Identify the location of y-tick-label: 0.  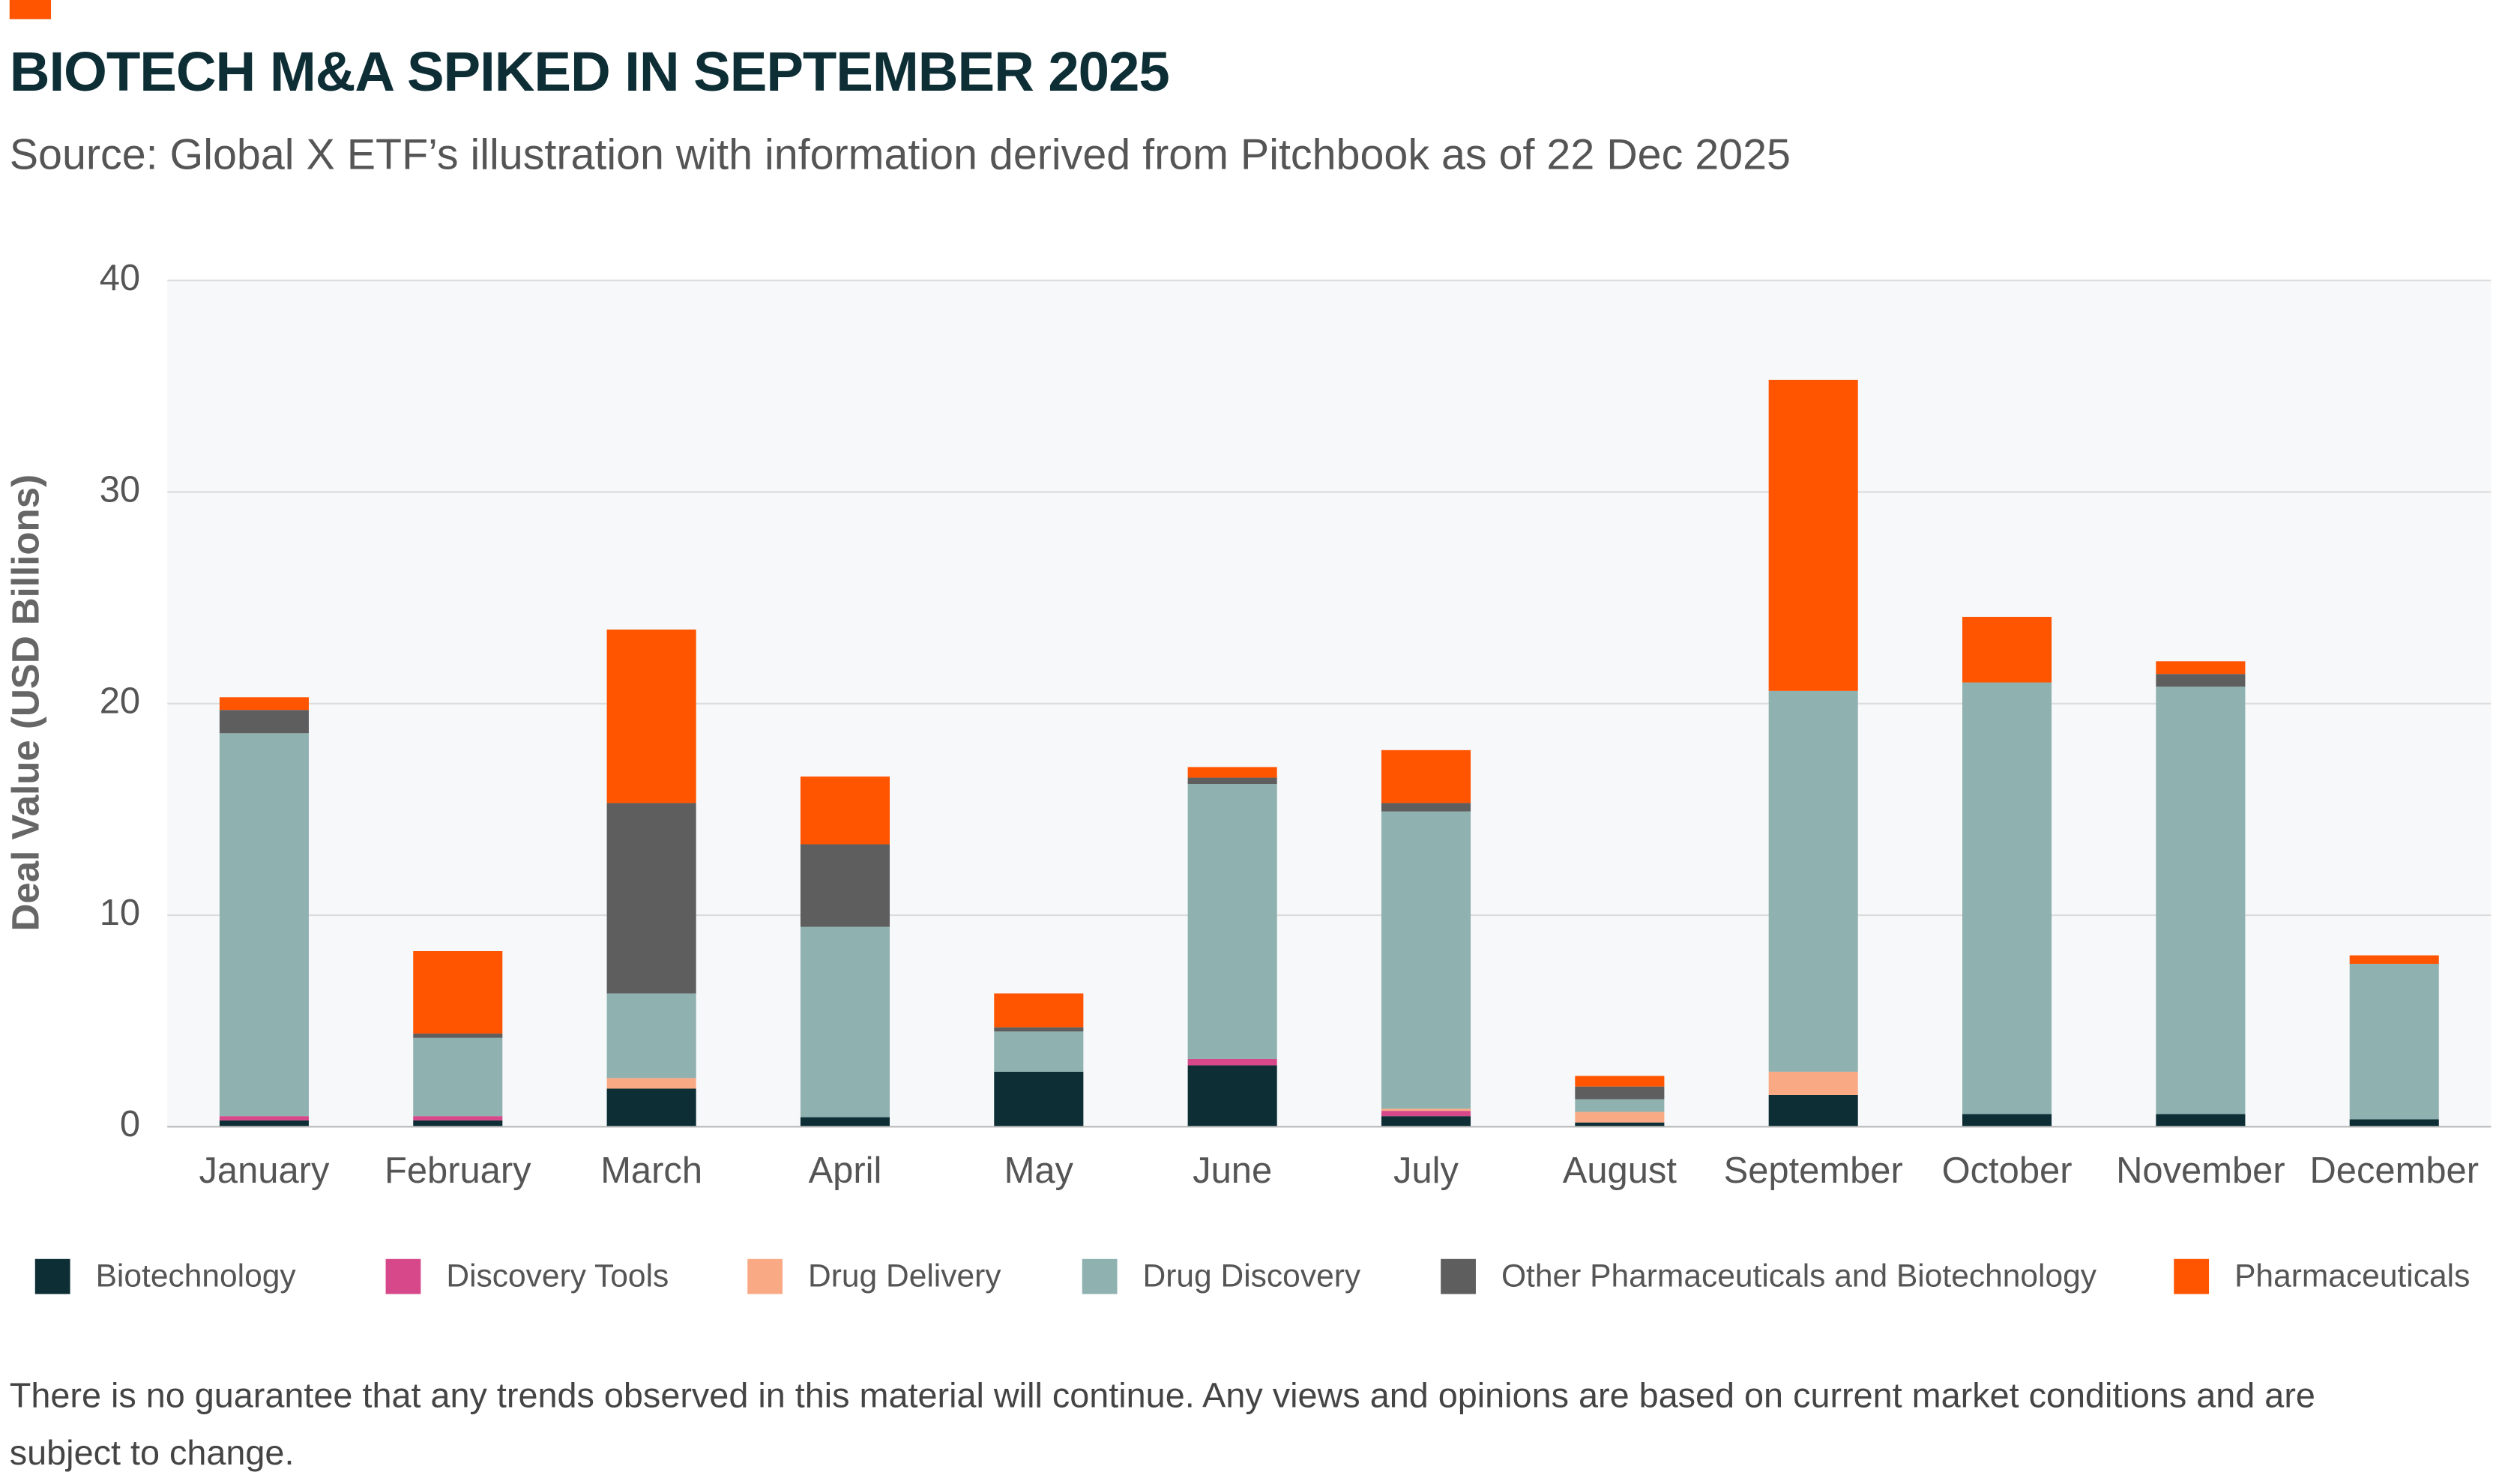
(130, 1124).